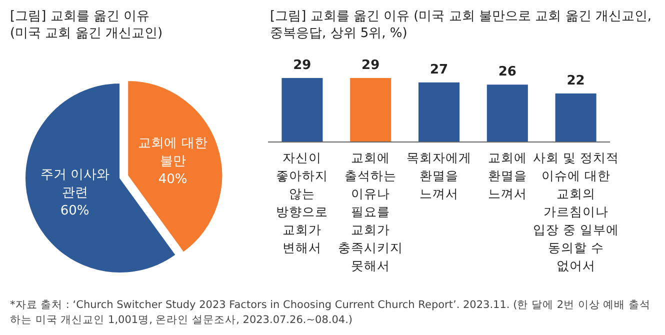 This screenshot has width=665, height=335. I want to click on data-label: 26, so click(507, 72).